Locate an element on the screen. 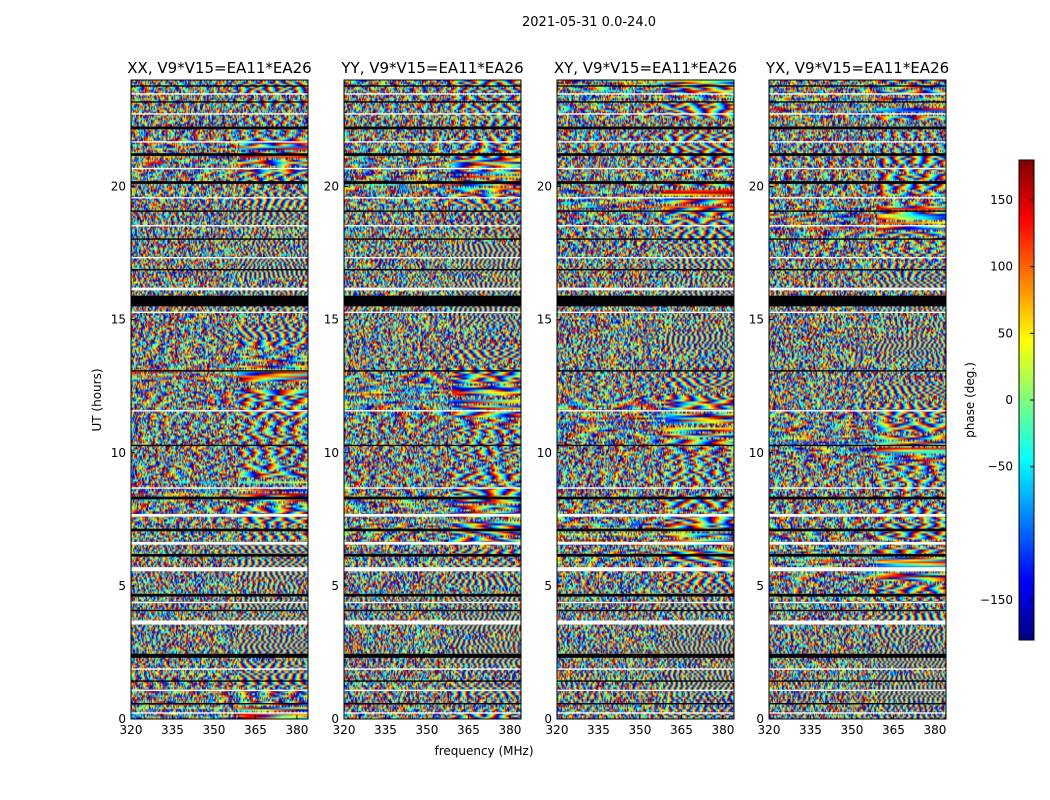 The height and width of the screenshot is (800, 1050). y-tick-label: 0 is located at coordinates (760, 719).